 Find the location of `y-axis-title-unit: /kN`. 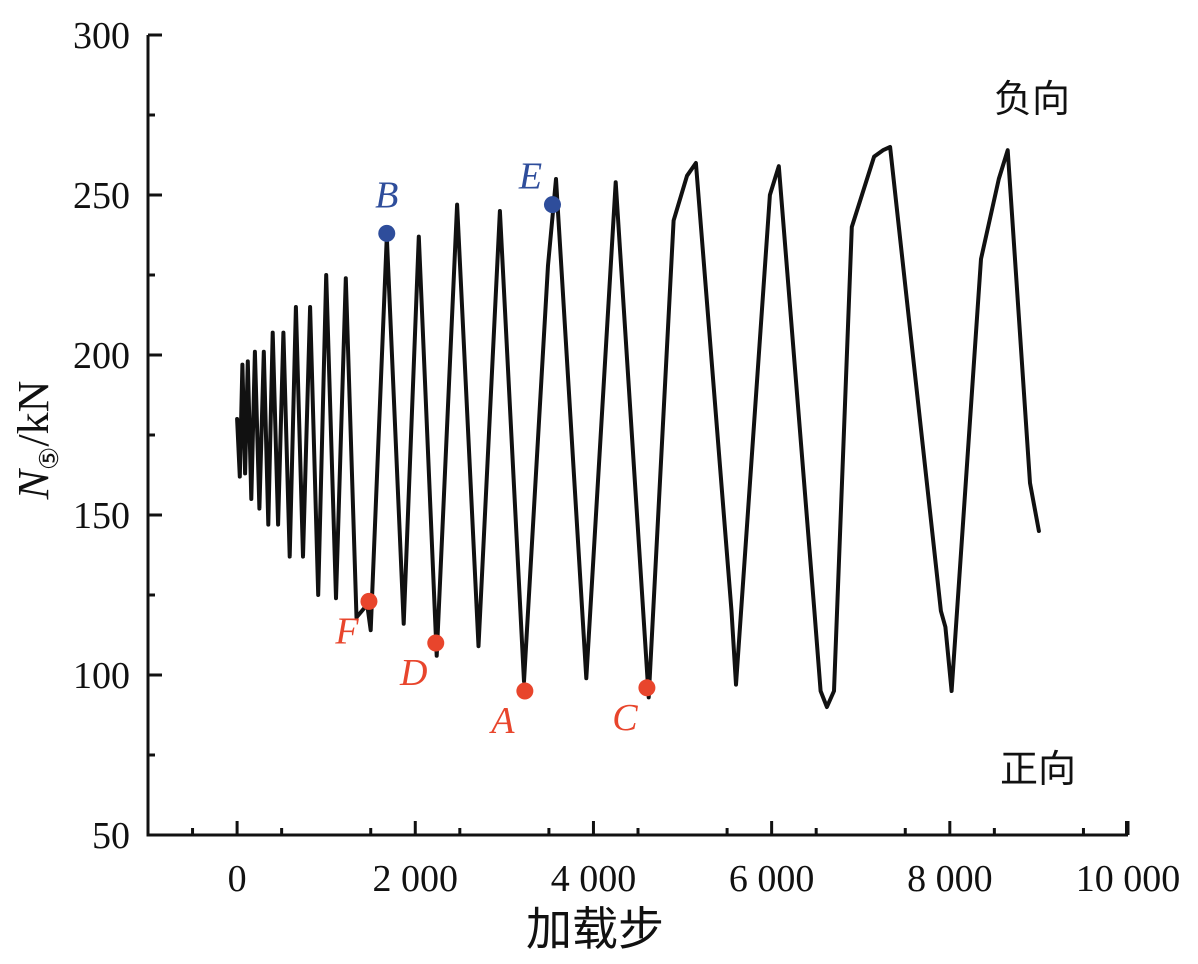

y-axis-title-unit: /kN is located at coordinates (33, 414).